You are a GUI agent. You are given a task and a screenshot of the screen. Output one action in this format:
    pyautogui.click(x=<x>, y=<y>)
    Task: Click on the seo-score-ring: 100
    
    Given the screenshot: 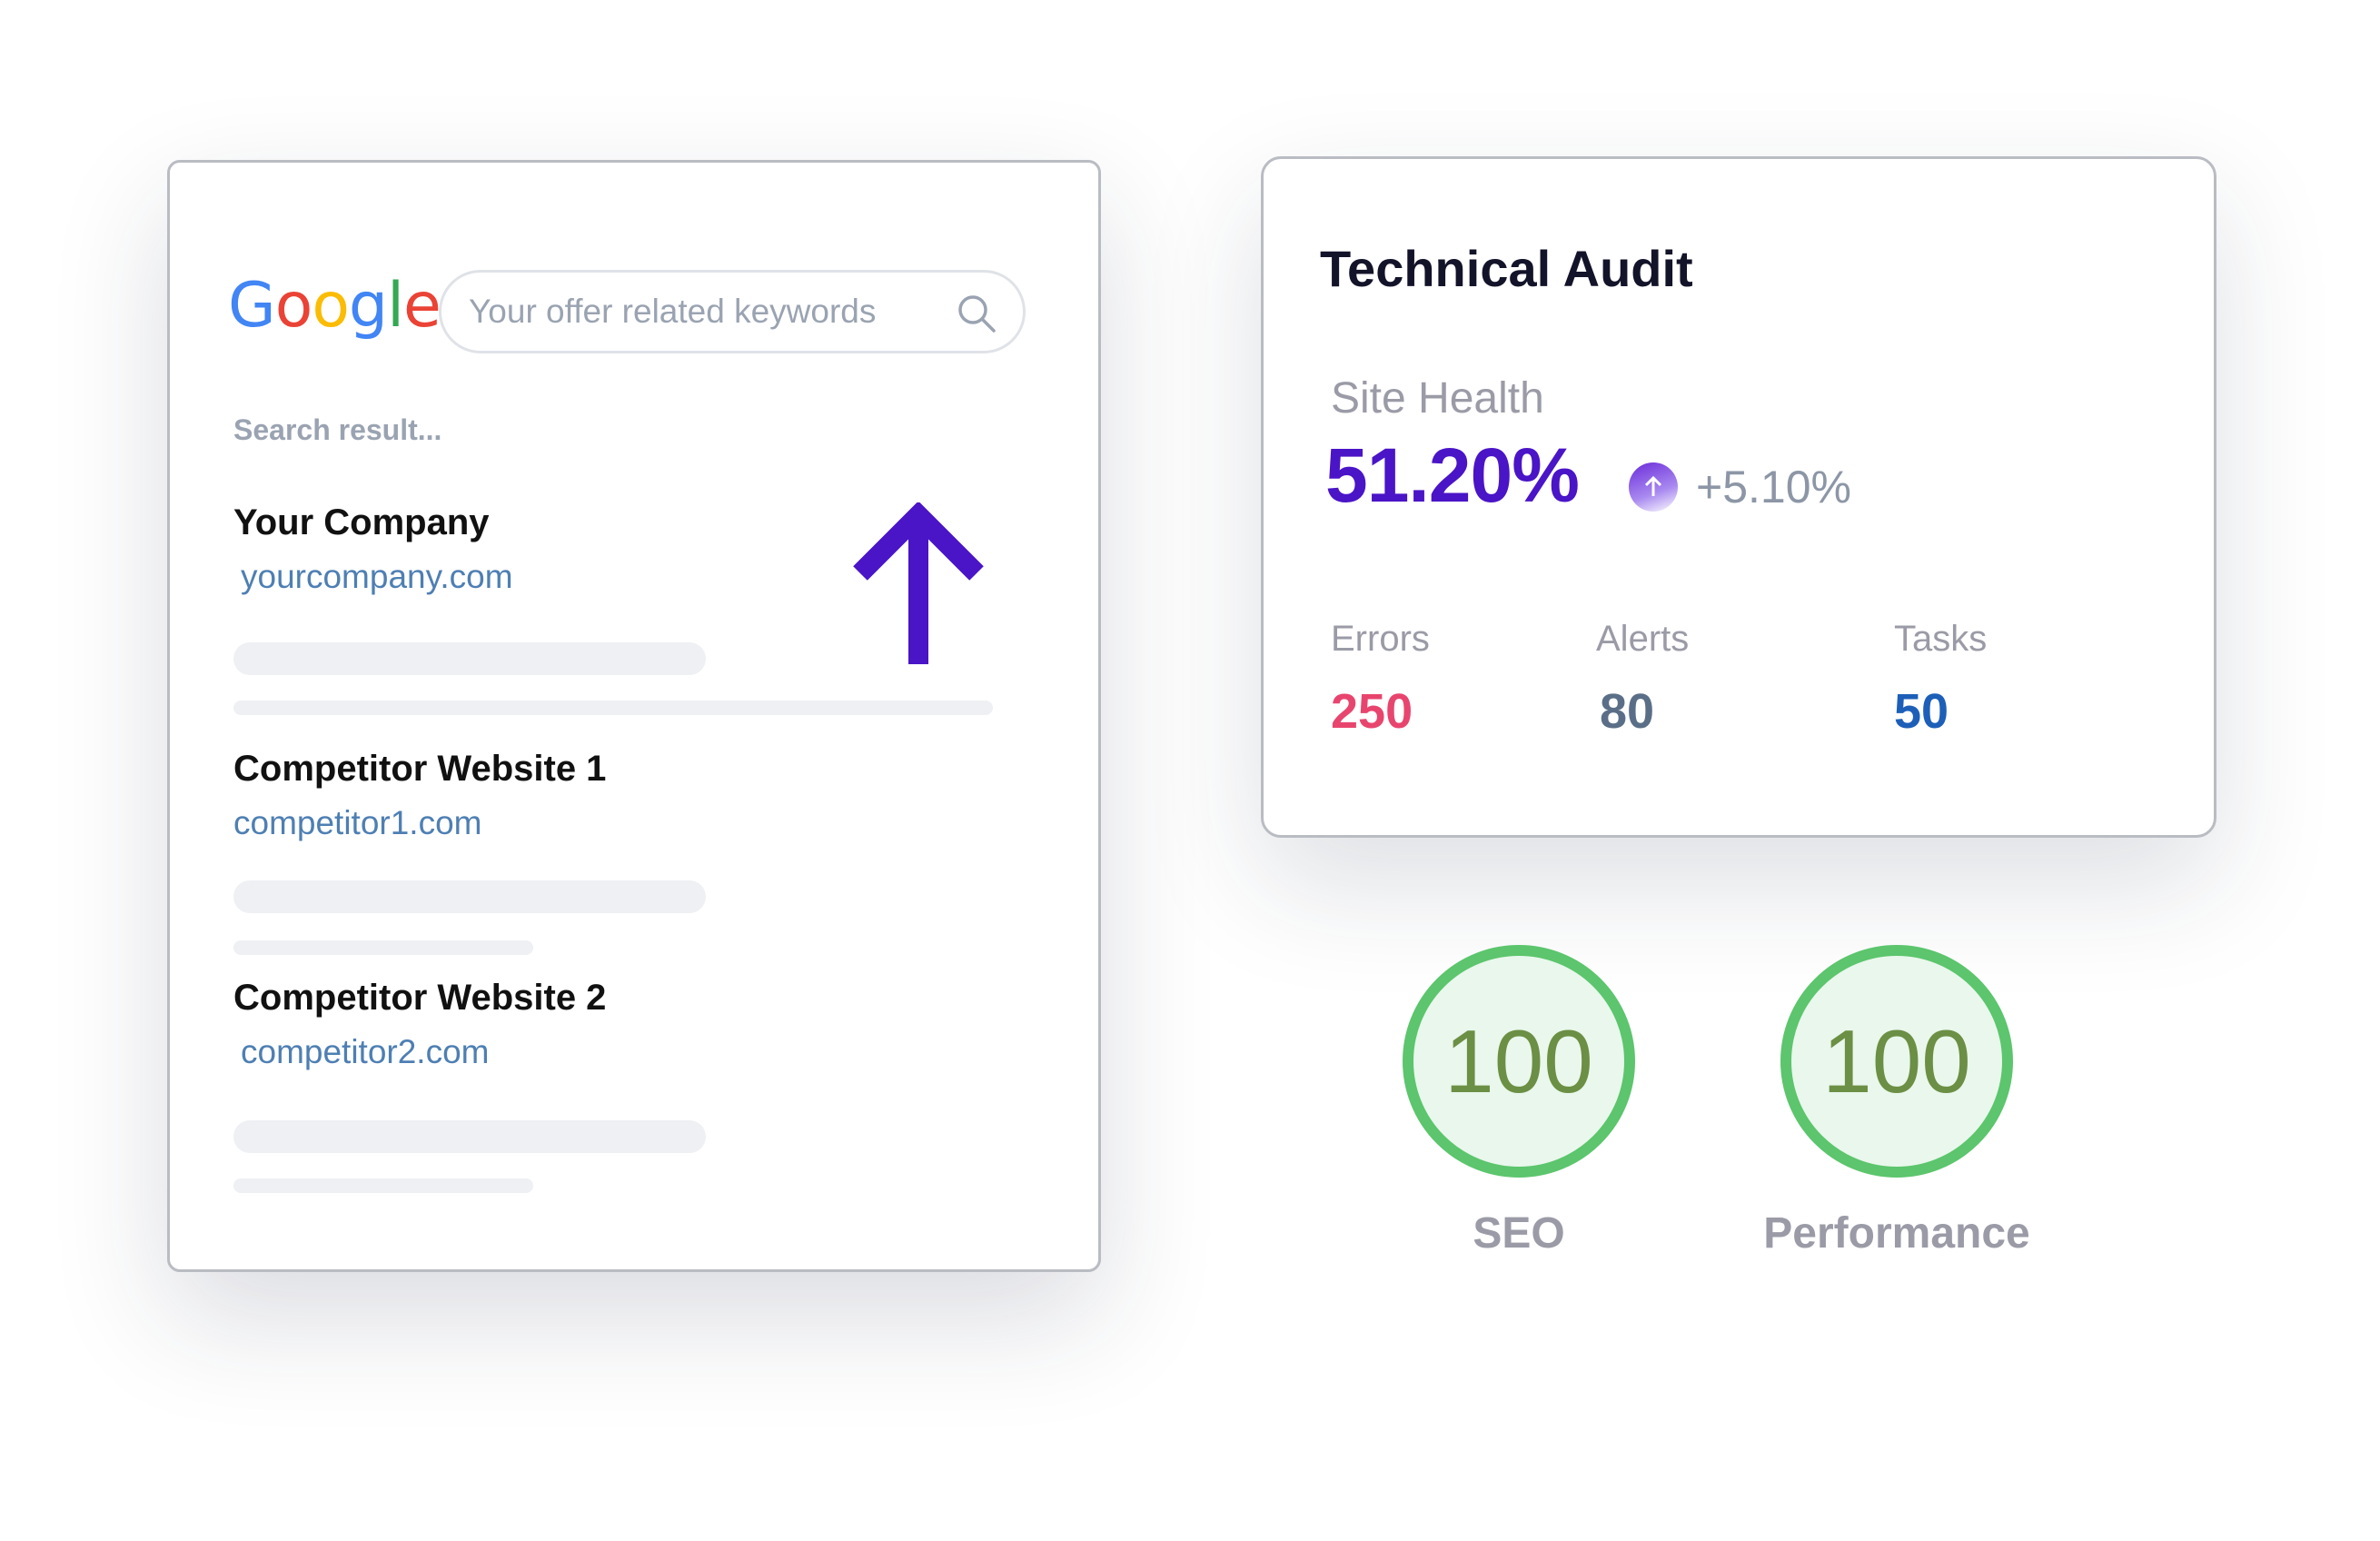 What is the action you would take?
    pyautogui.click(x=1519, y=1061)
    